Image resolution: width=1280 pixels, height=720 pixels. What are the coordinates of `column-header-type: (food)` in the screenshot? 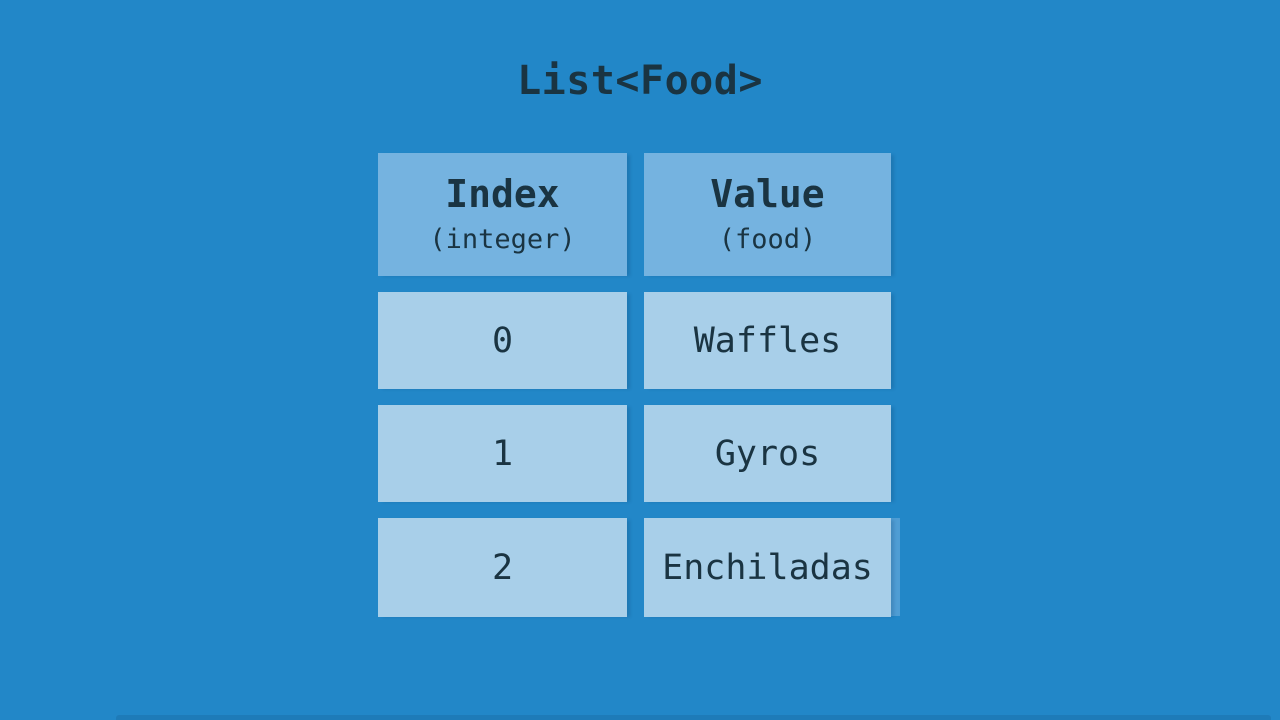 It's located at (767, 239).